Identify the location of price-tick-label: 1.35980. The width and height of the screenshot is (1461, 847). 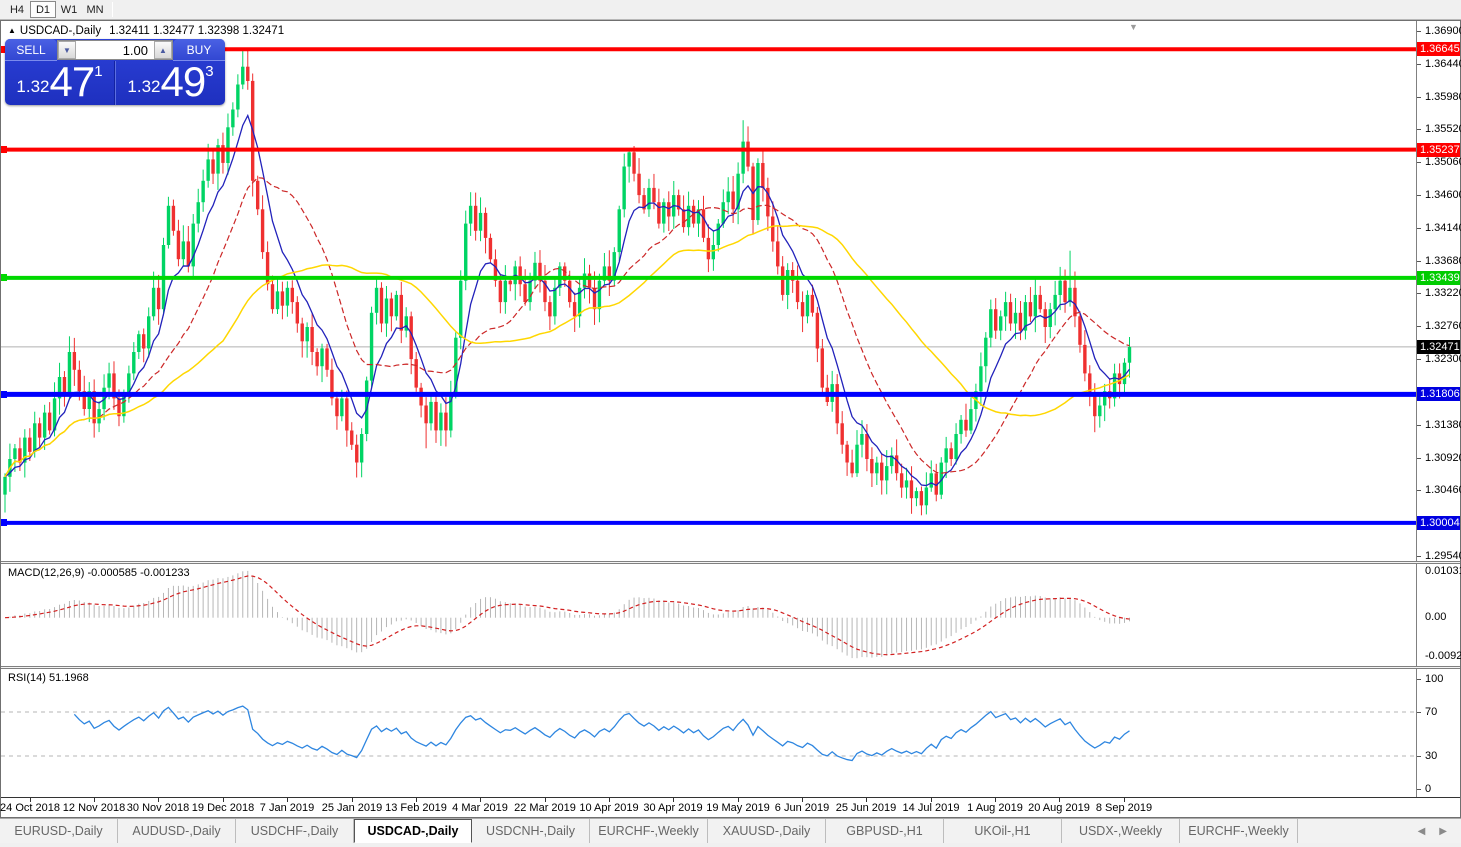
(1443, 97).